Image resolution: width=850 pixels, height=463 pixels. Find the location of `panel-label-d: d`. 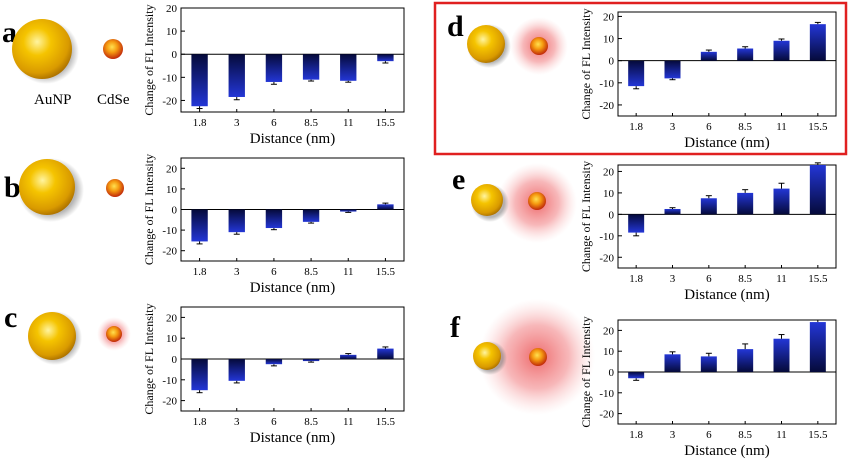

panel-label-d: d is located at coordinates (455, 26).